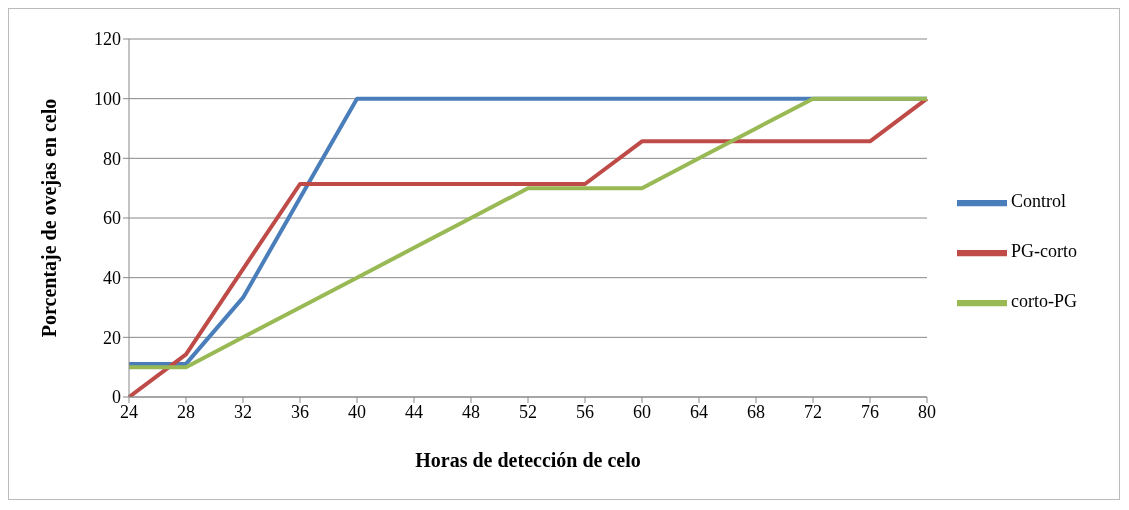 This screenshot has height=510, width=1129. Describe the element at coordinates (642, 411) in the screenshot. I see `x-tick-label: 60` at that location.